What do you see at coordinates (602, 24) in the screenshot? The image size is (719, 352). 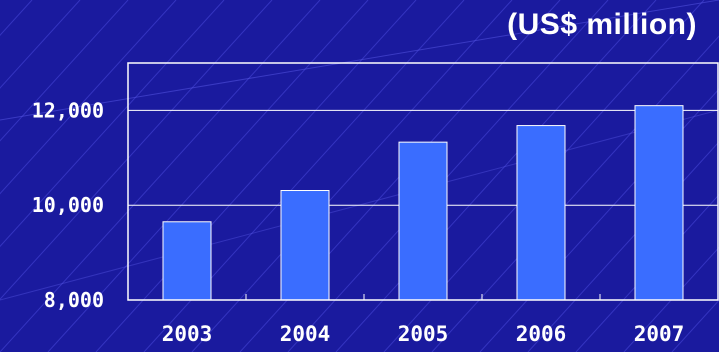 I see `unit-label: (US$ million)` at bounding box center [602, 24].